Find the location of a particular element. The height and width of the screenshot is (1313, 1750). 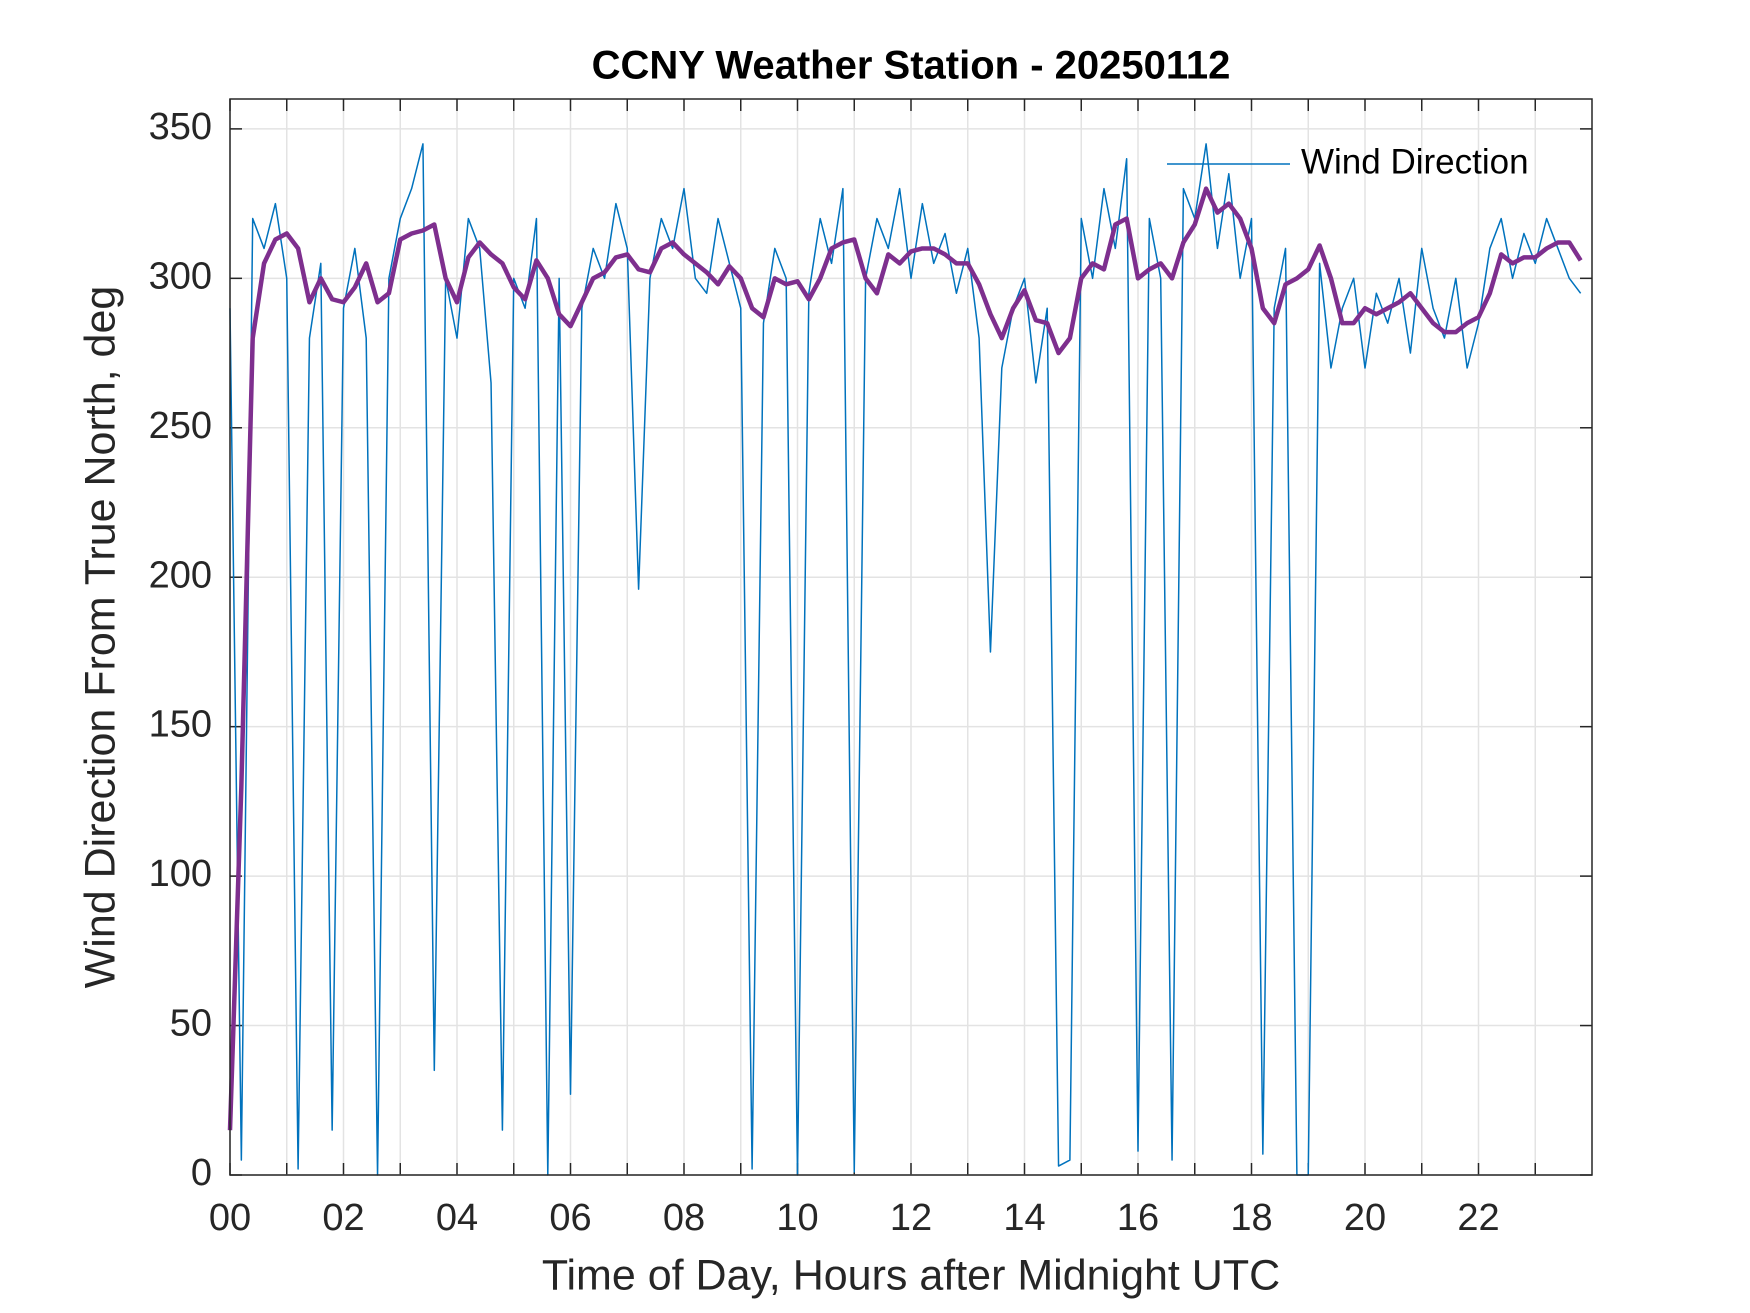

x-tick-label: 20 is located at coordinates (1365, 1218).